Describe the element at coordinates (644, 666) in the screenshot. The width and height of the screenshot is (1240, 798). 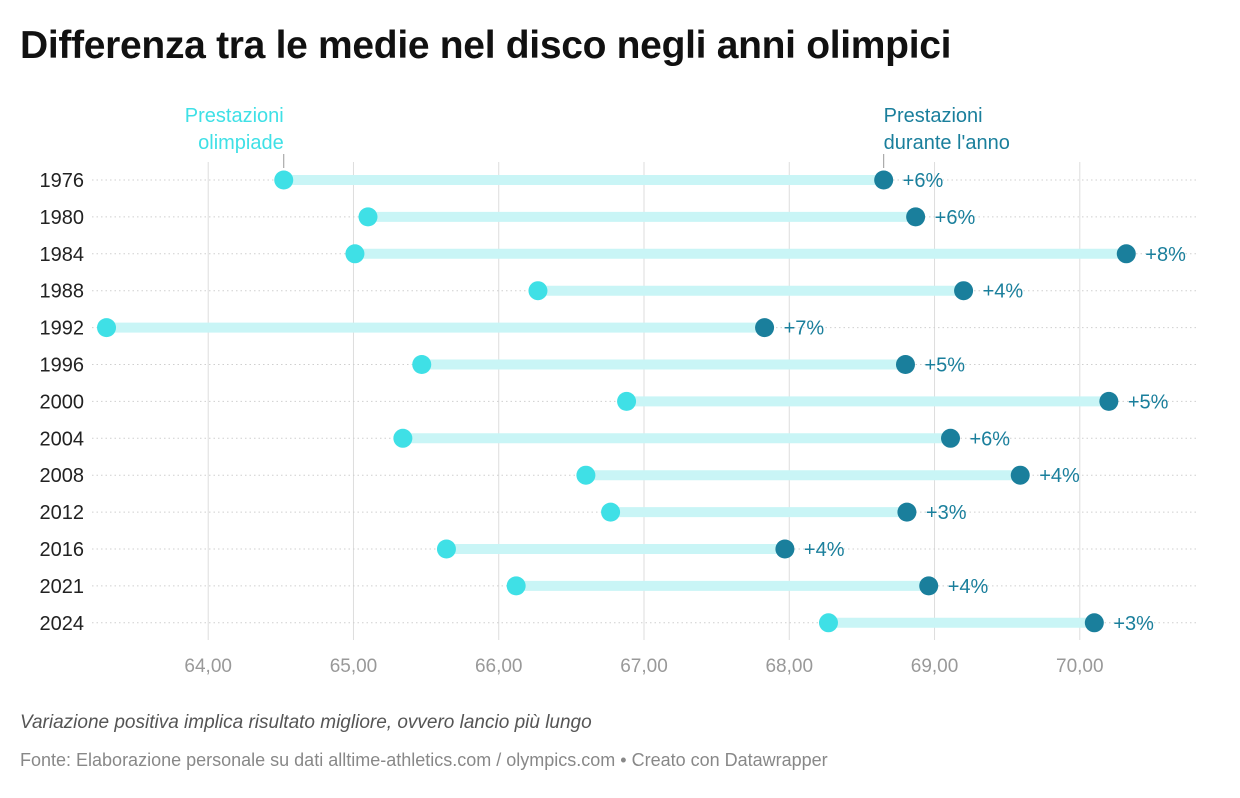
I see `x-tick-label: 67,00` at that location.